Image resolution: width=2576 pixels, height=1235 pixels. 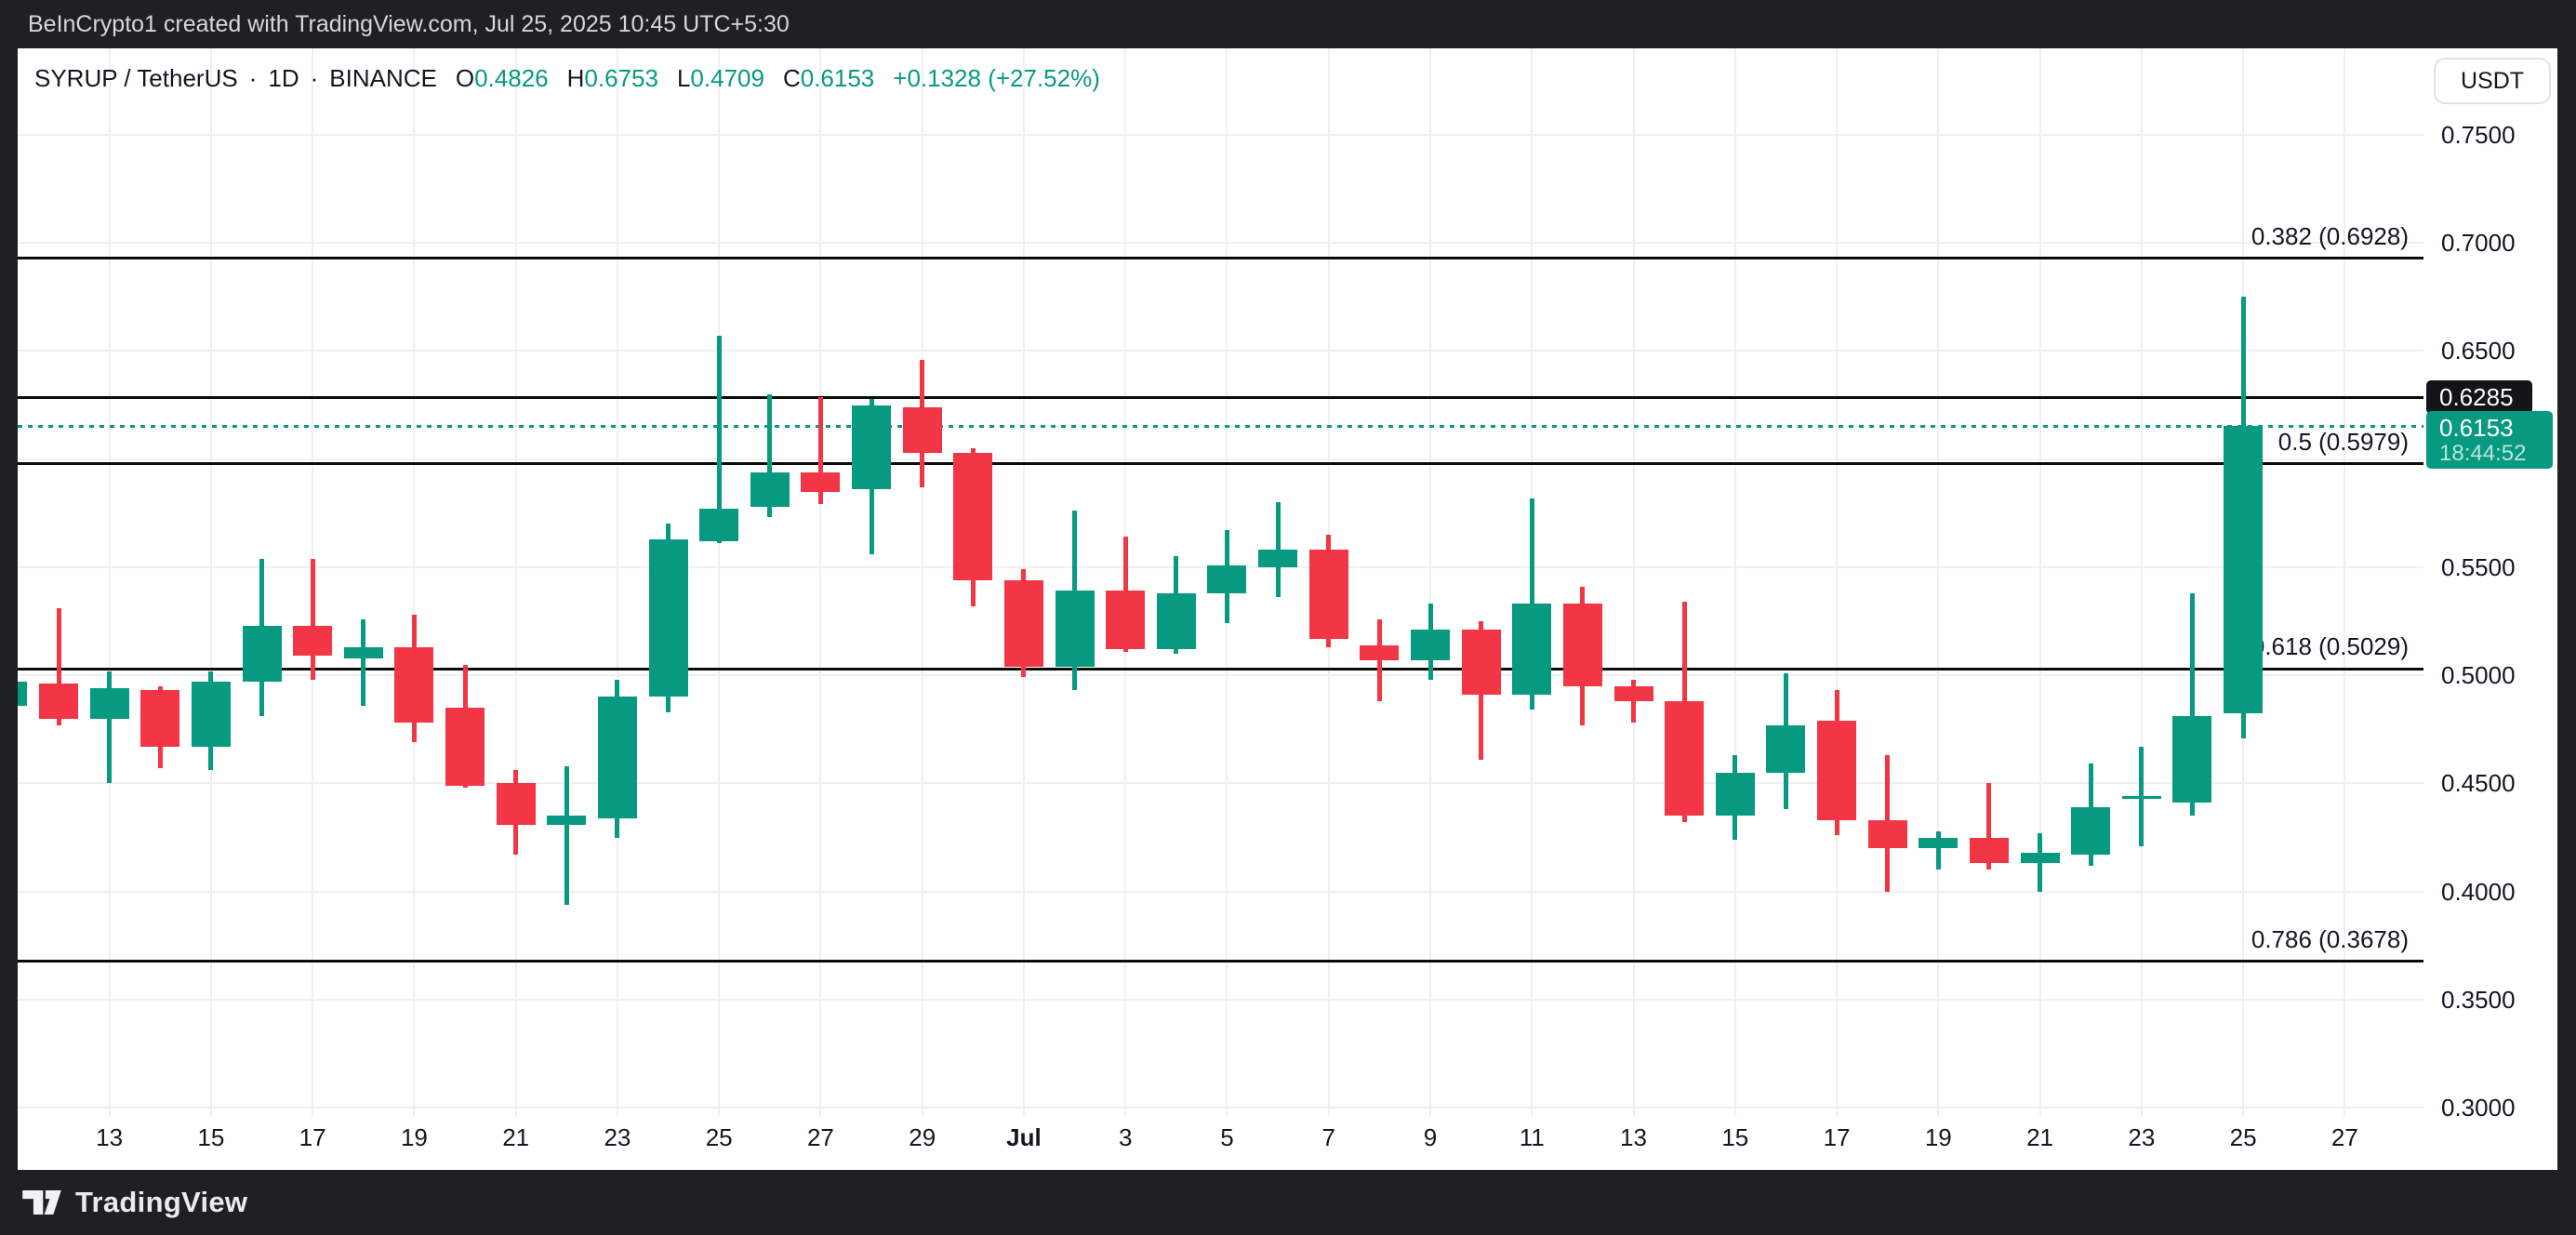 What do you see at coordinates (2483, 454) in the screenshot?
I see `bar-countdown-timer: 18:44:52` at bounding box center [2483, 454].